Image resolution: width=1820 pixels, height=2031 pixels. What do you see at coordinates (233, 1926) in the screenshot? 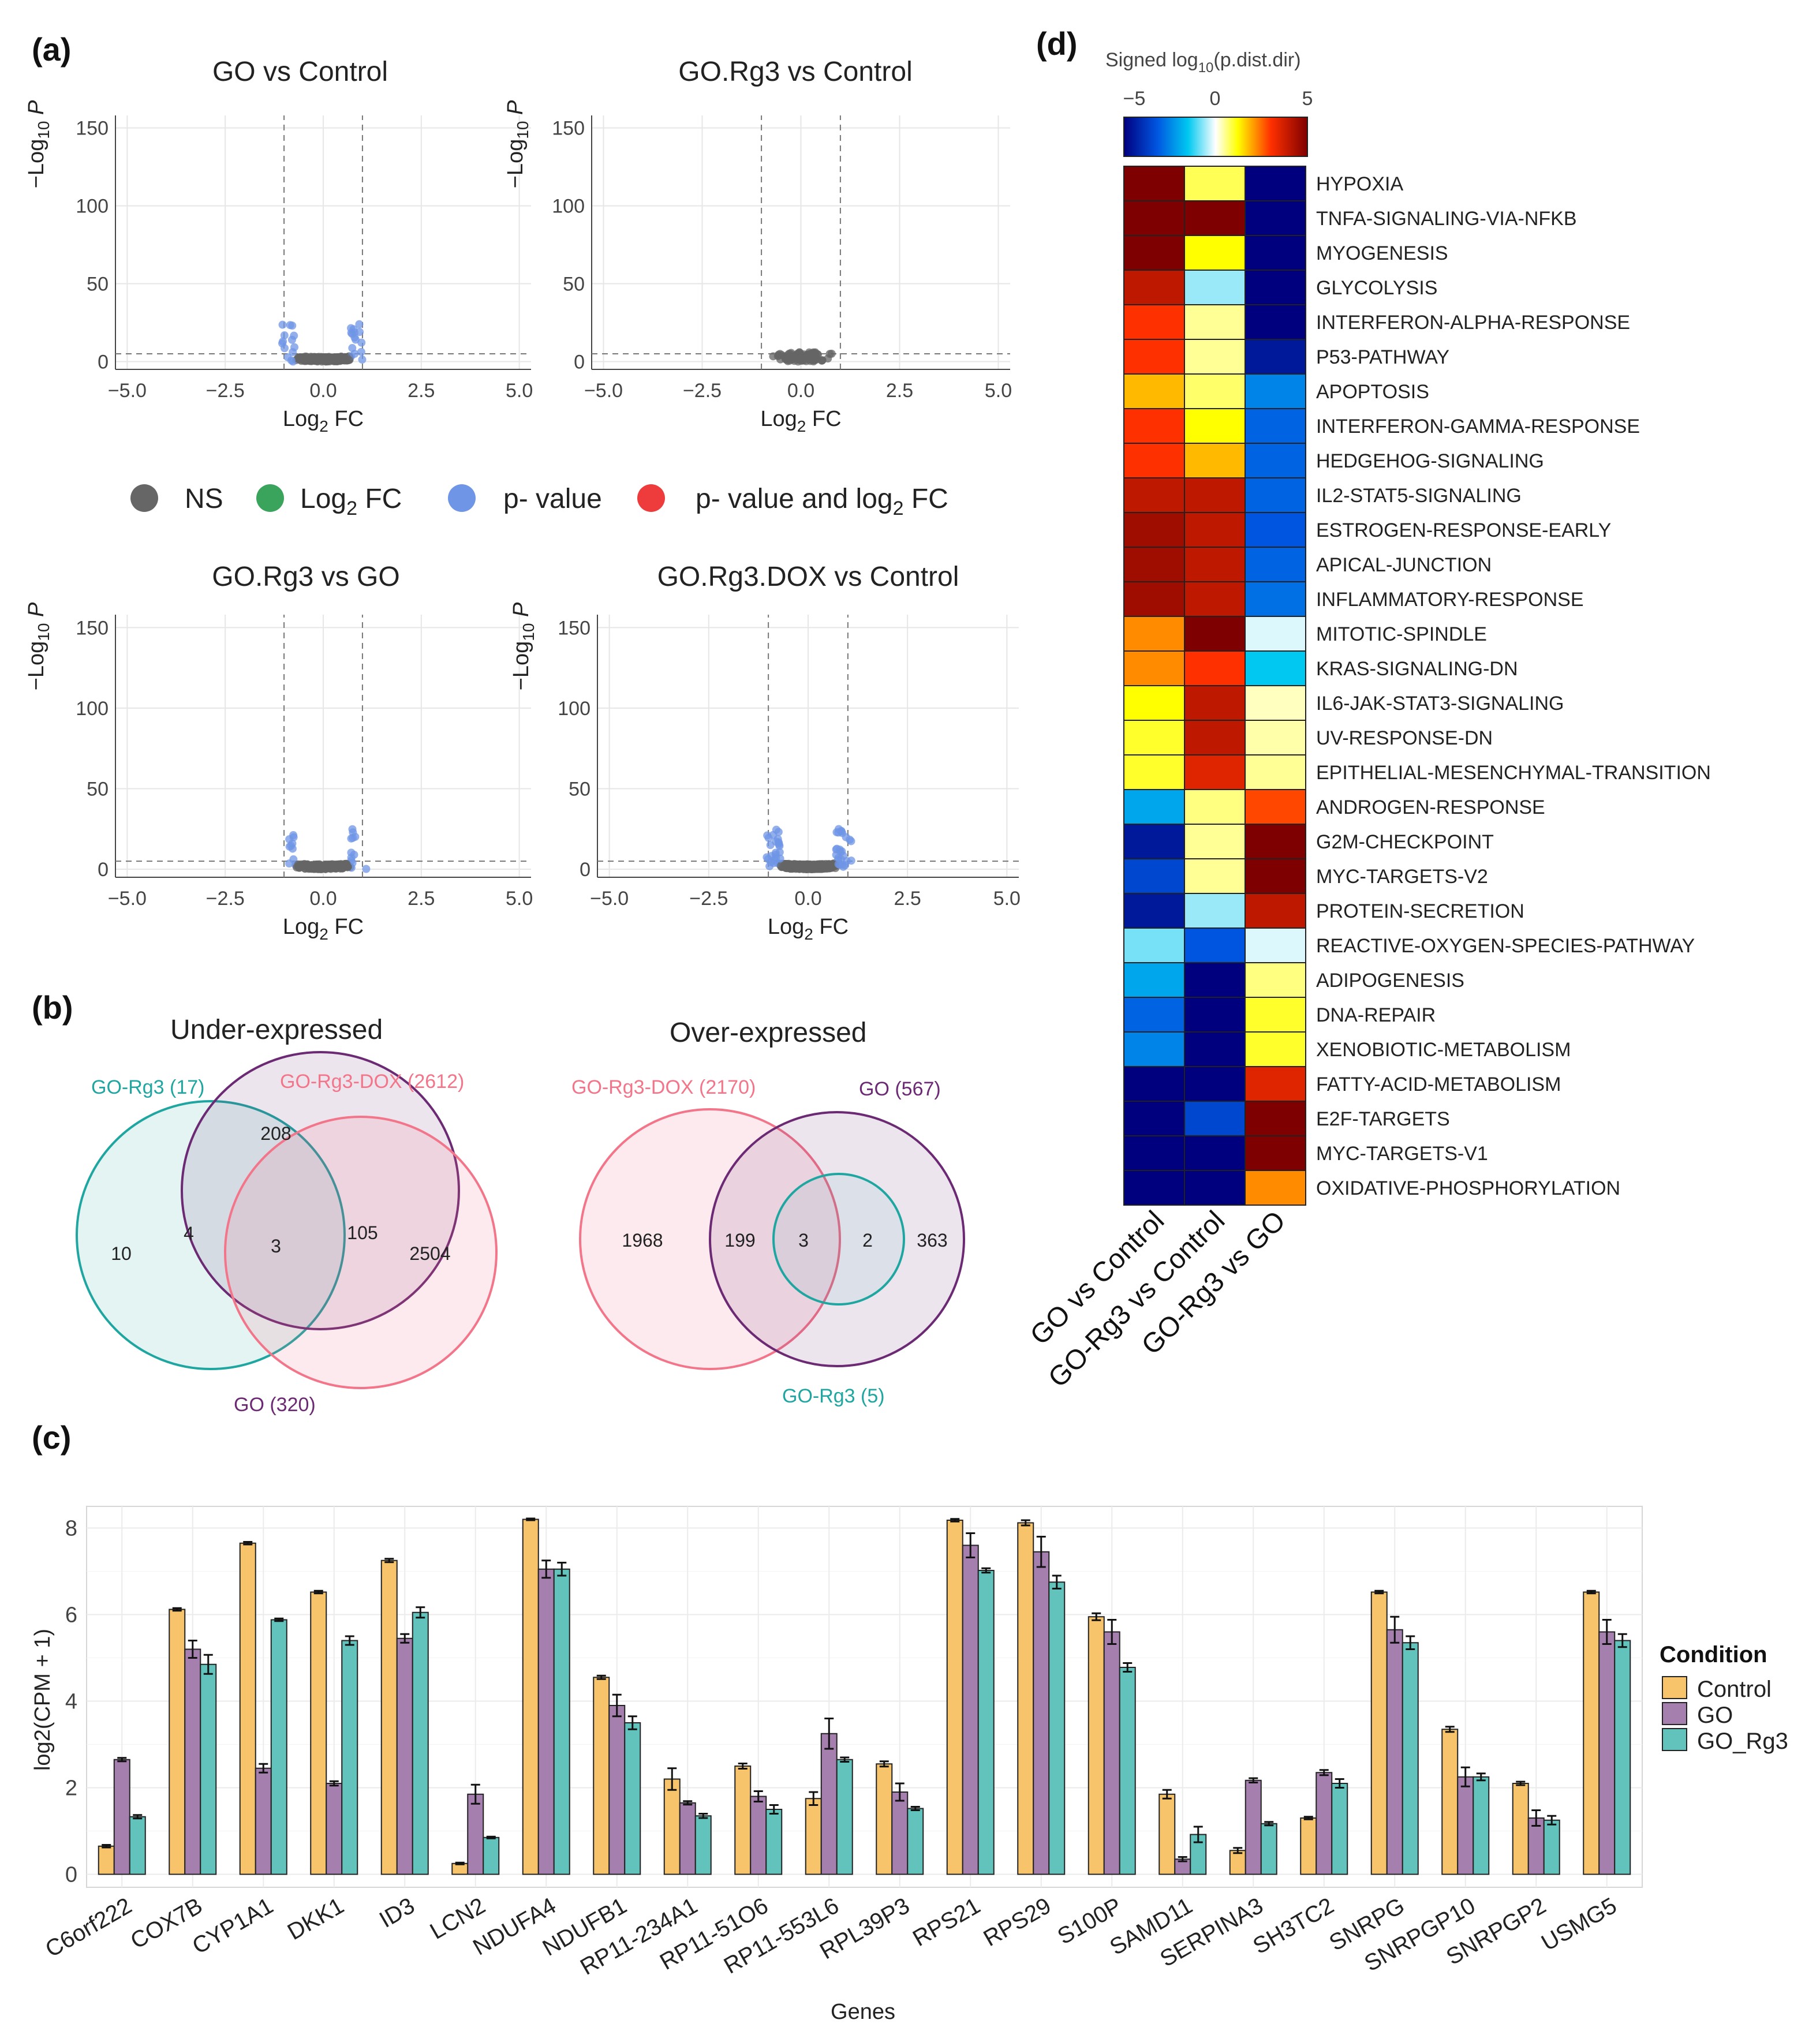
I see `bar-category-label: CYP1A1` at bounding box center [233, 1926].